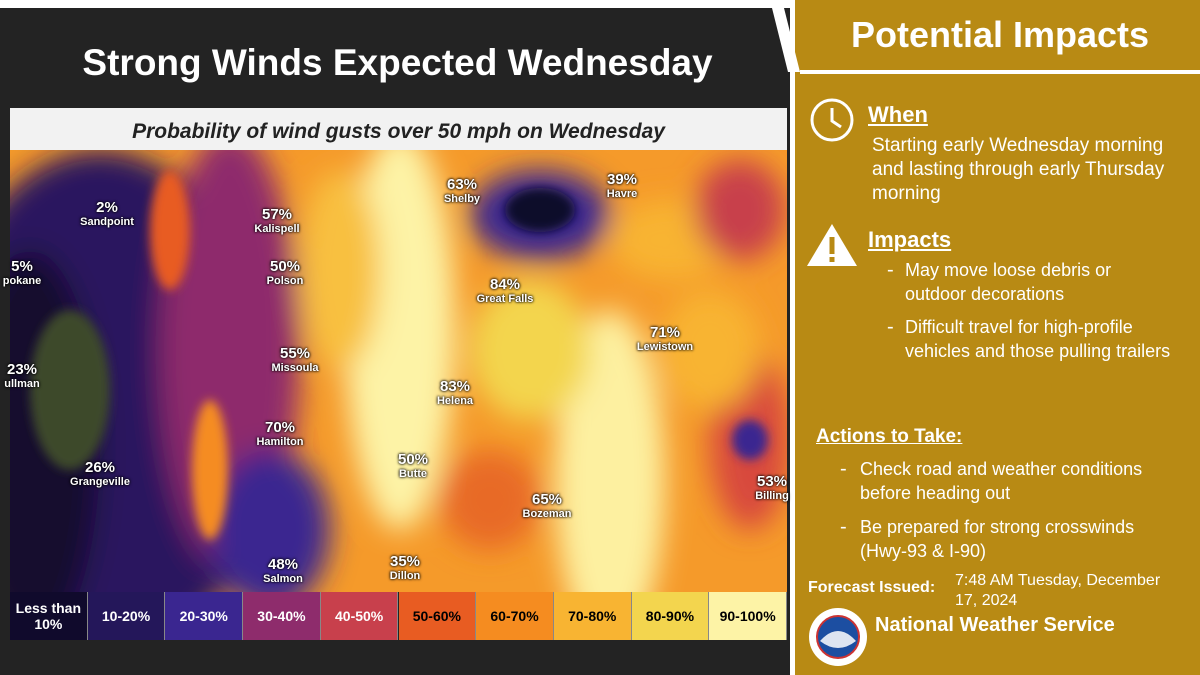 Image resolution: width=1200 pixels, height=675 pixels. Describe the element at coordinates (405, 561) in the screenshot. I see `map-label-value: 35%` at that location.